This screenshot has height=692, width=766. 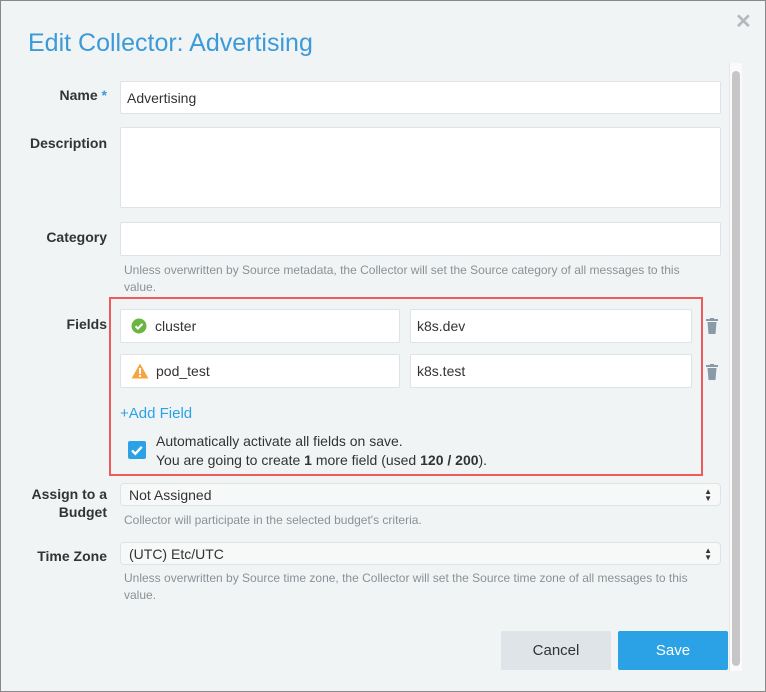 I want to click on close-icon: ✕, so click(x=743, y=22).